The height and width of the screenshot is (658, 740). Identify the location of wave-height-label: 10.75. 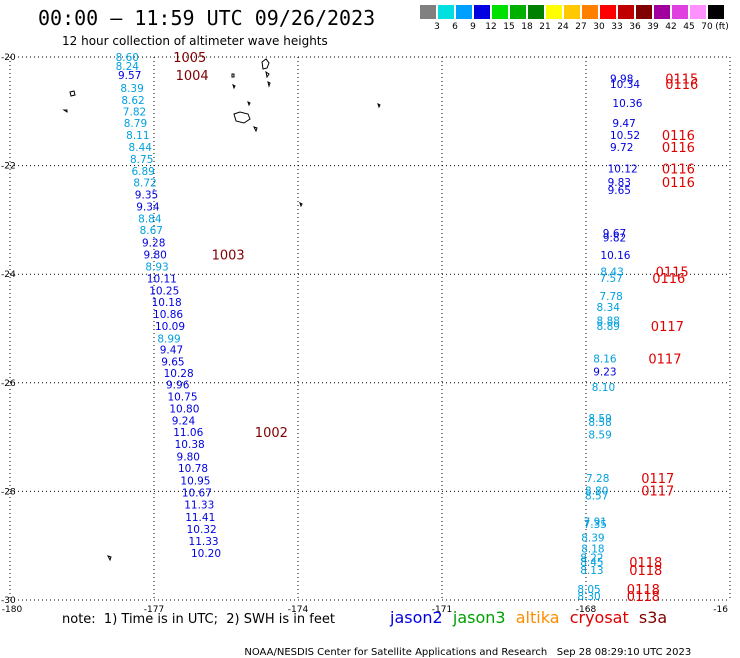
(182, 397).